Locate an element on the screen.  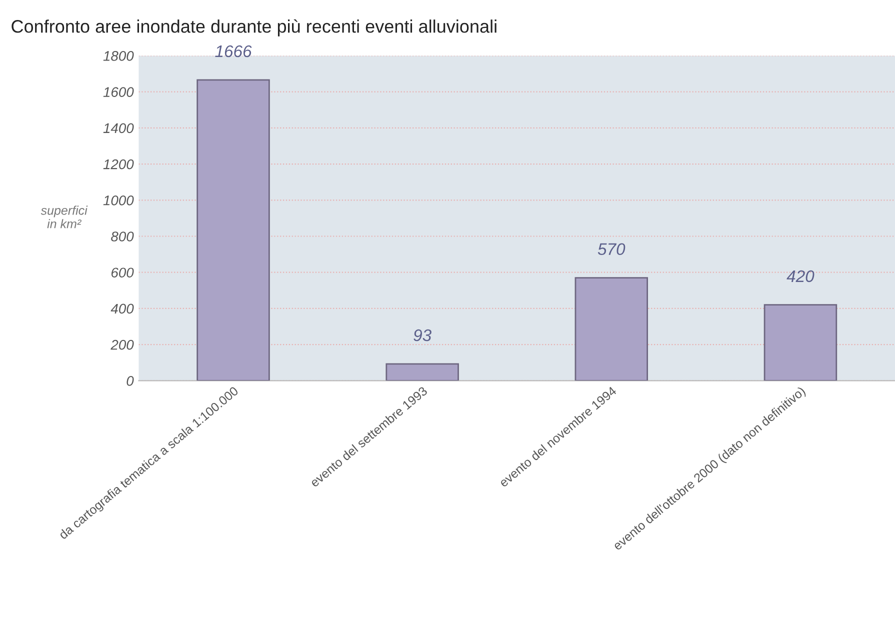
y-tick-label: 1200 is located at coordinates (118, 164).